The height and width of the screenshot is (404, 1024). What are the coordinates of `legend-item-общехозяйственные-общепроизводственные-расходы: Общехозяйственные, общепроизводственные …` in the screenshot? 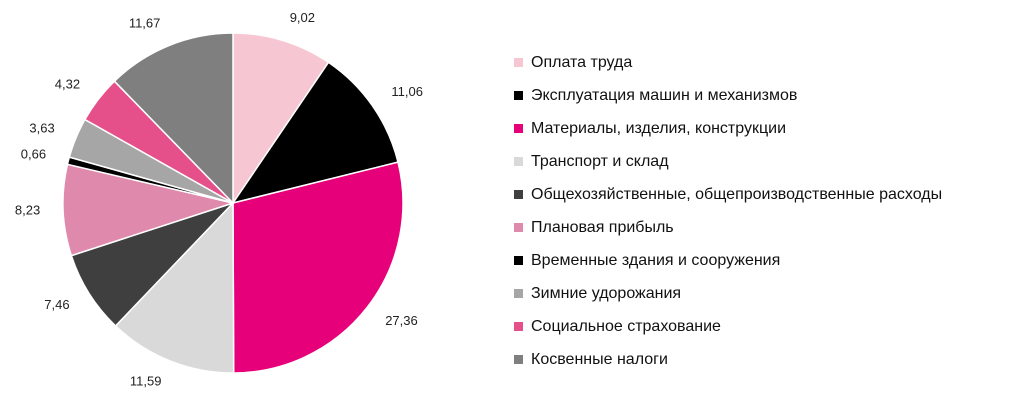 It's located at (728, 194).